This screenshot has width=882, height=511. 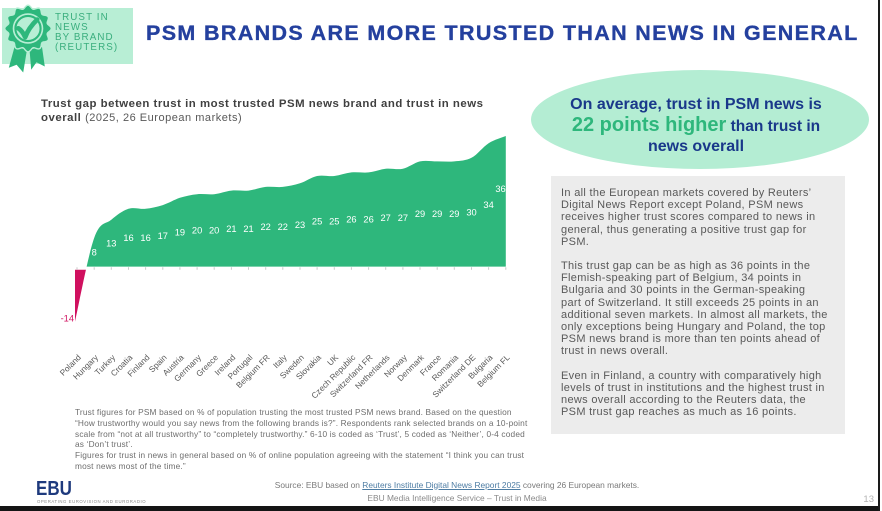 I want to click on svg-text: -14, so click(x=67, y=319).